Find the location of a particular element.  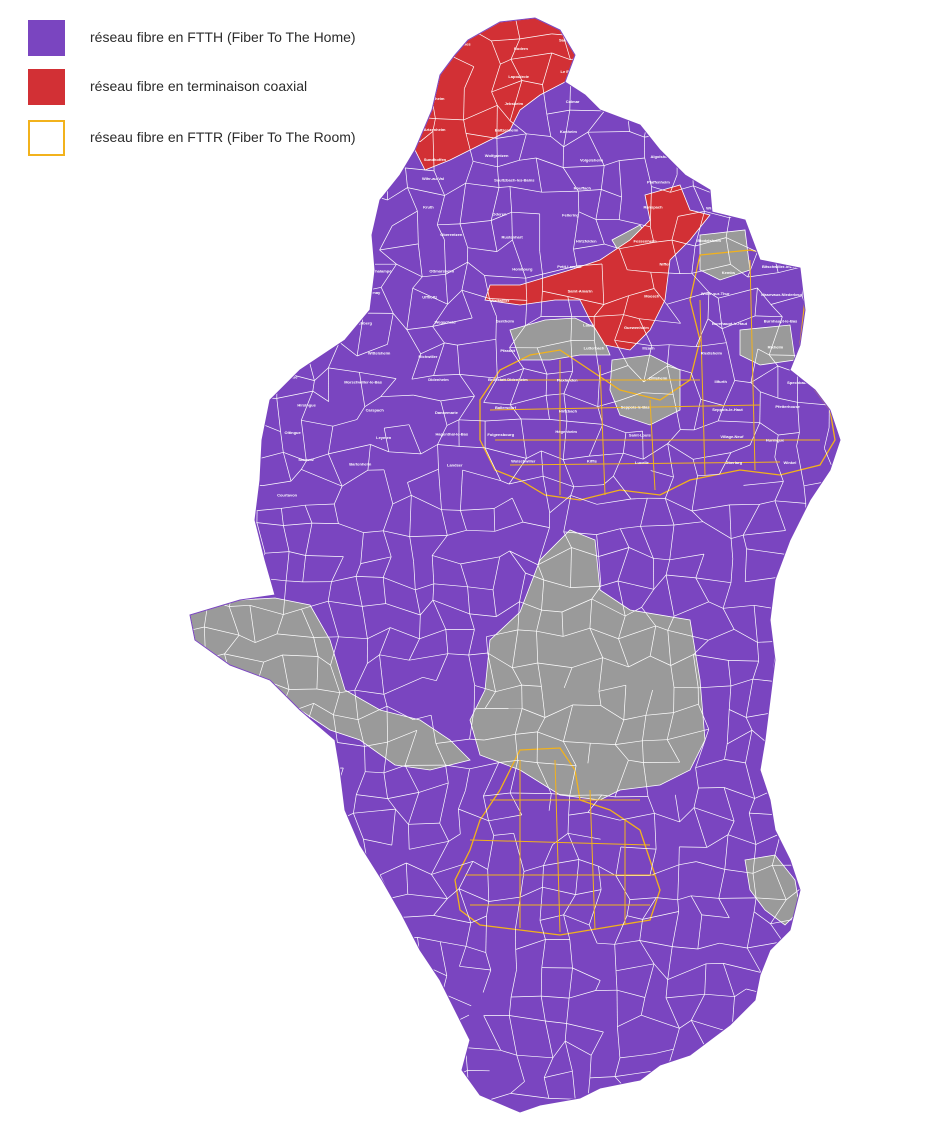

commune-label: Oberlarg is located at coordinates (733, 462).